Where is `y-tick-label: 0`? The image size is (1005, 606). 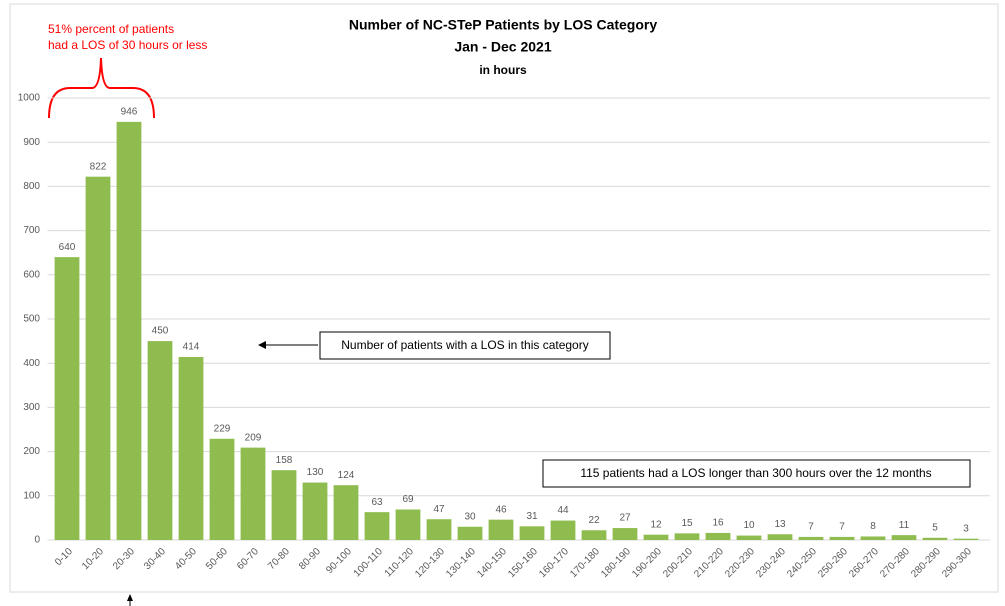
y-tick-label: 0 is located at coordinates (37, 540).